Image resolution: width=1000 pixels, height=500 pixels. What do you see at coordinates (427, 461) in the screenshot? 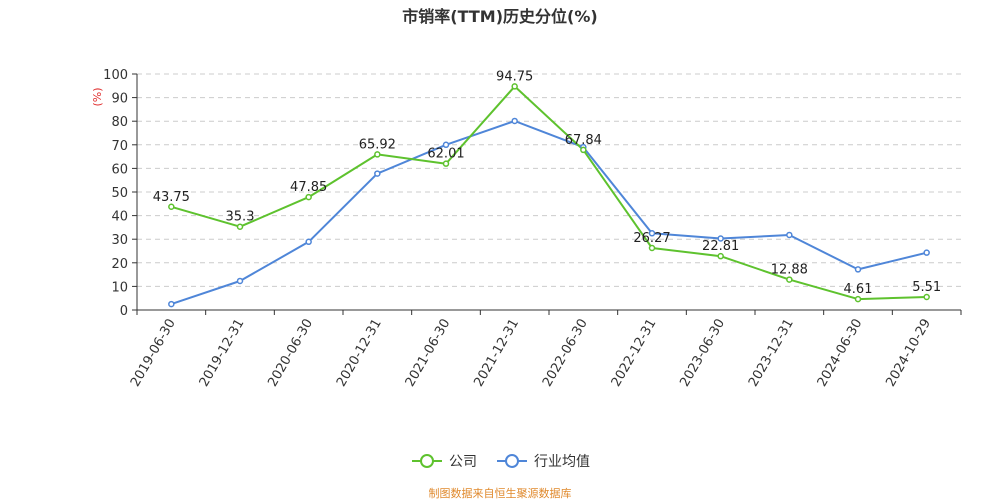
I see `legend-company-marker-icon` at bounding box center [427, 461].